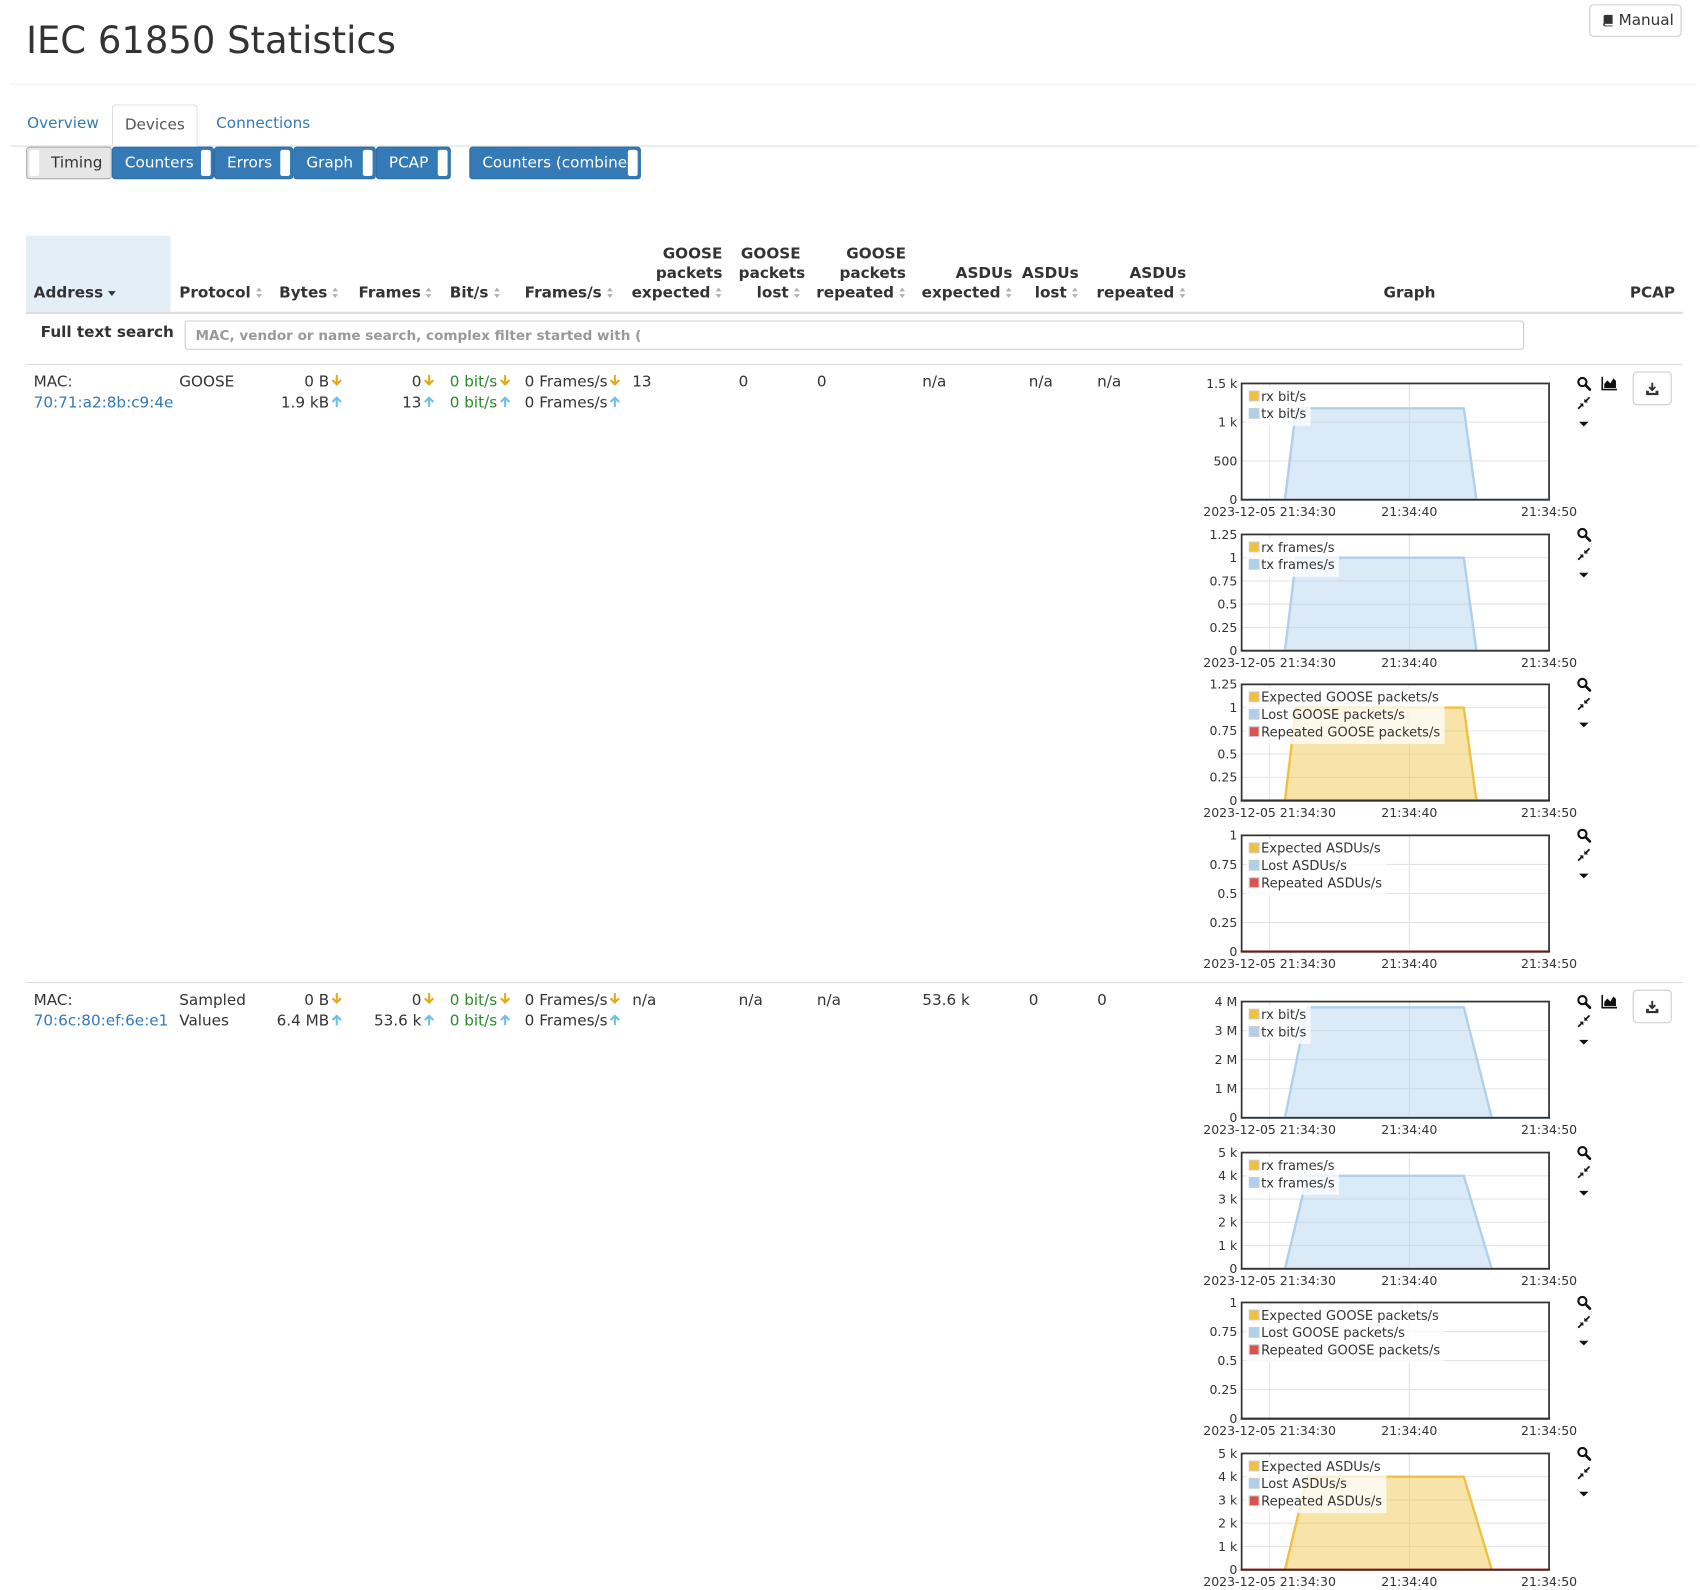 Image resolution: width=1700 pixels, height=1590 pixels. I want to click on mac-link: 70:71:a2:8b:c9:4e, so click(103, 403).